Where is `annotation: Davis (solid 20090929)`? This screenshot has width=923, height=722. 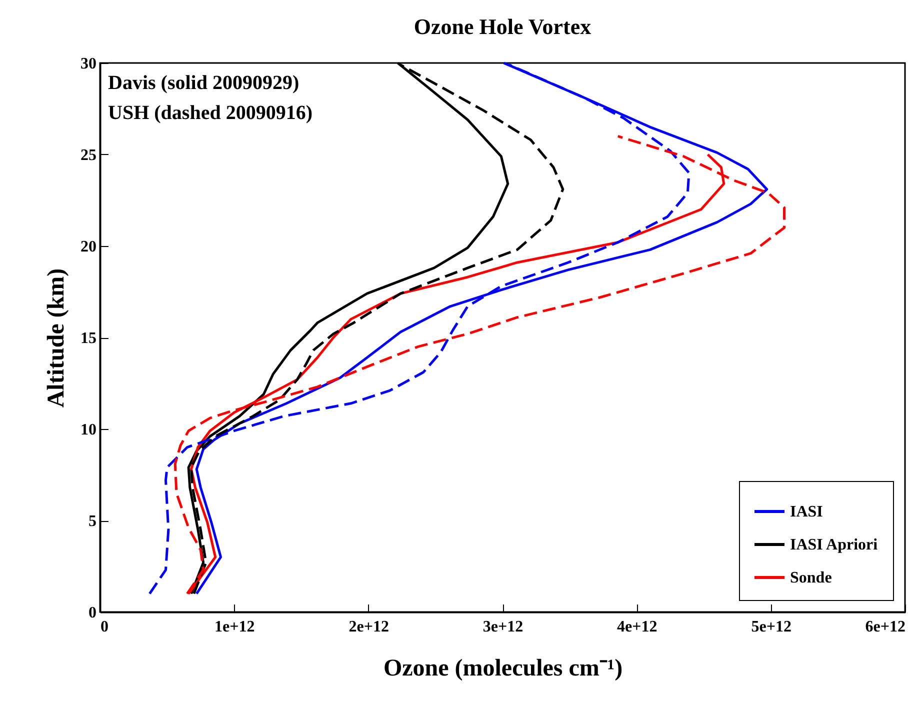 annotation: Davis (solid 20090929) is located at coordinates (204, 83).